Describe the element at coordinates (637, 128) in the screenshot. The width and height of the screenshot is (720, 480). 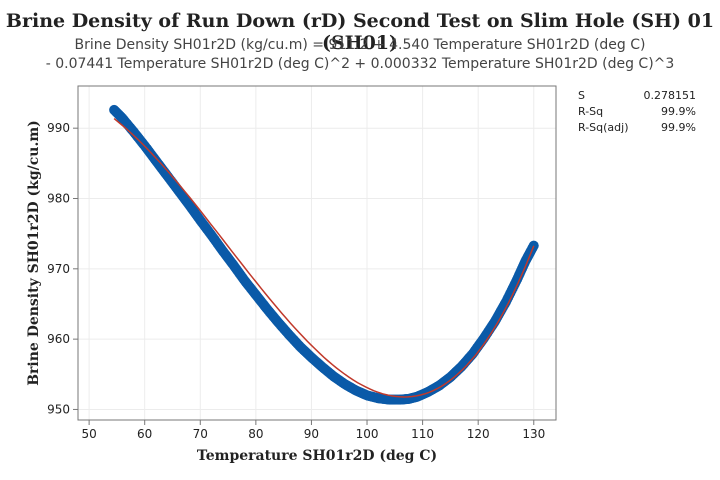
I see `stat-row-r-sq-adj: R-Sq(adj) 99.9%` at that location.